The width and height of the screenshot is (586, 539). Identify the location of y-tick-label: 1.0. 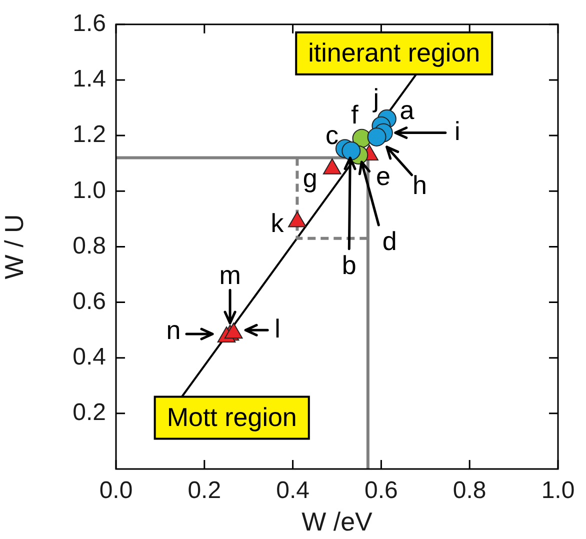
(89, 190).